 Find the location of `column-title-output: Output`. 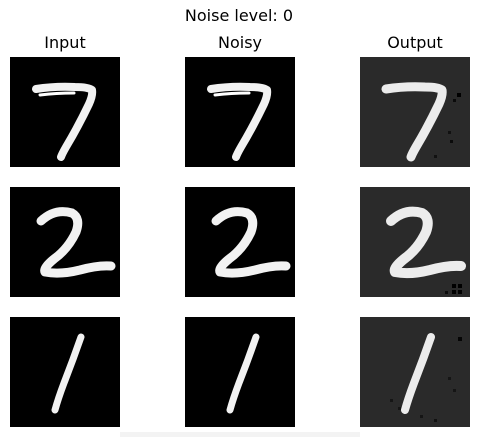

column-title-output: Output is located at coordinates (415, 42).